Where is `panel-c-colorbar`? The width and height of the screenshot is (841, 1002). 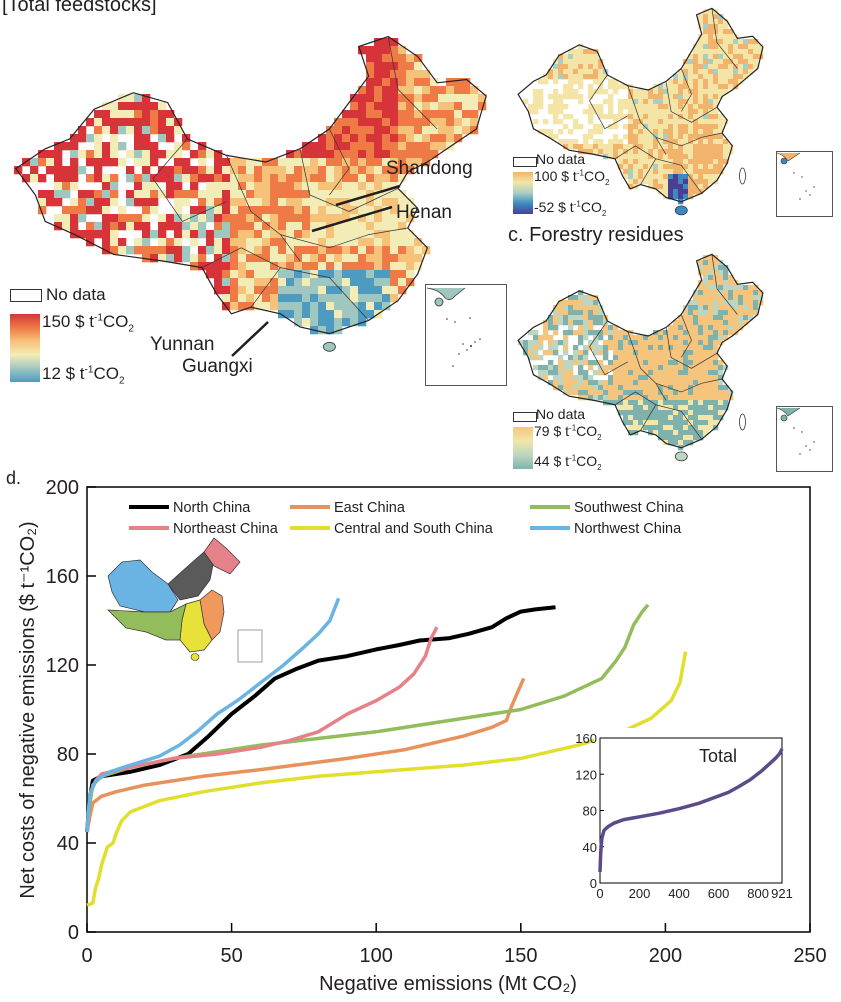 panel-c-colorbar is located at coordinates (523, 448).